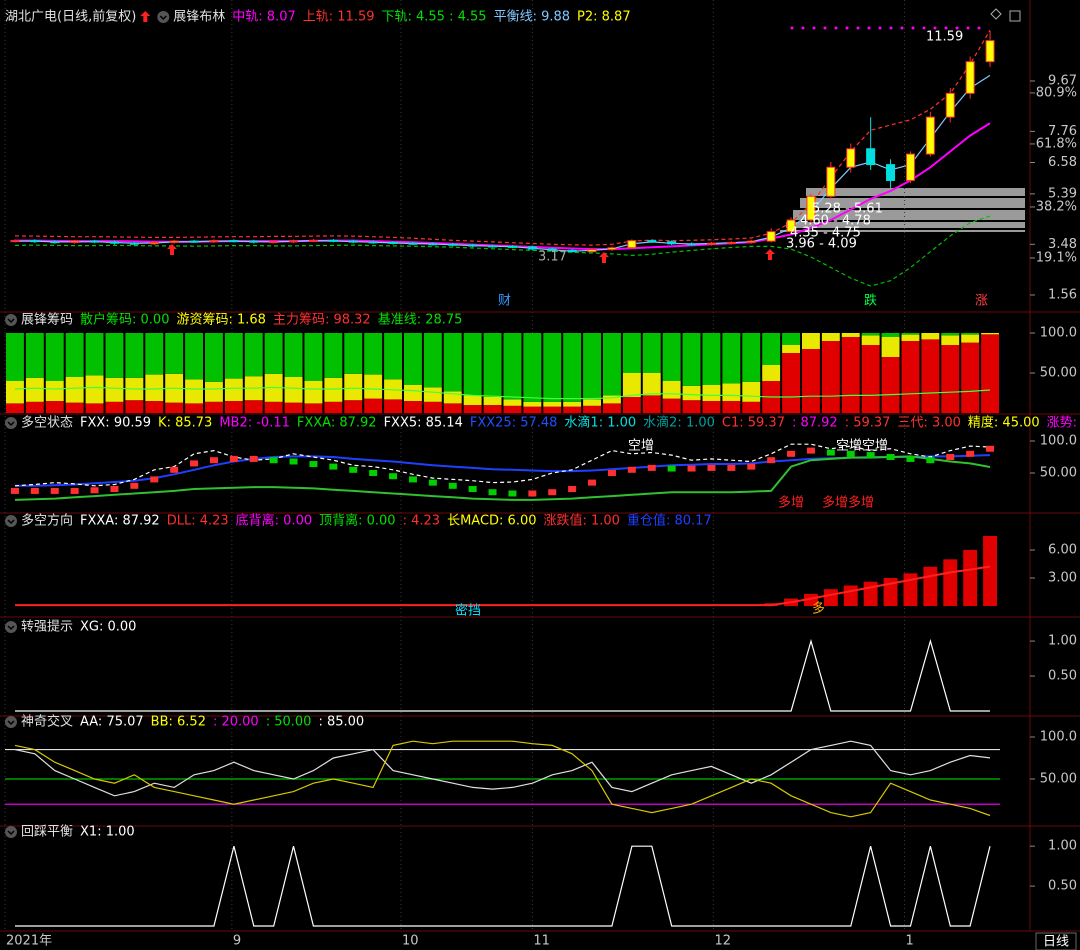 The image size is (1080, 950). I want to click on window-icon, so click(1015, 16).